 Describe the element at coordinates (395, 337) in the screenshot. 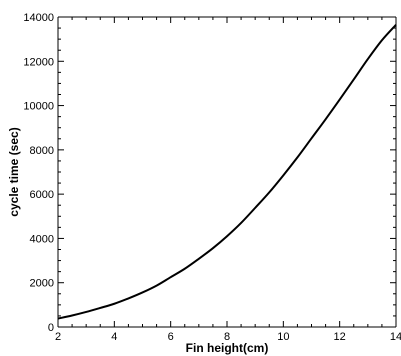

I see `x-tick-label: 14` at that location.